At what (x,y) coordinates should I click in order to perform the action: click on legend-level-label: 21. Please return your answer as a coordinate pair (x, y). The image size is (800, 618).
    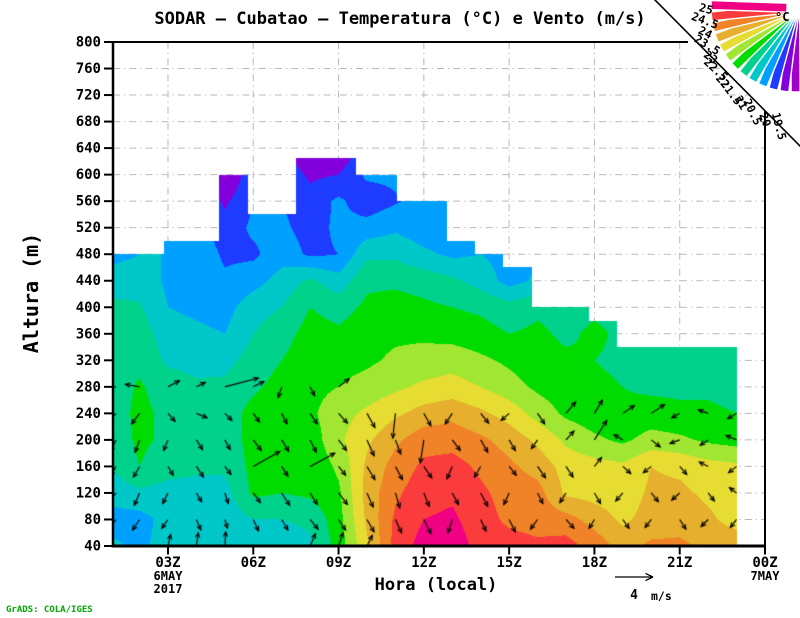
    Looking at the image, I should click on (741, 102).